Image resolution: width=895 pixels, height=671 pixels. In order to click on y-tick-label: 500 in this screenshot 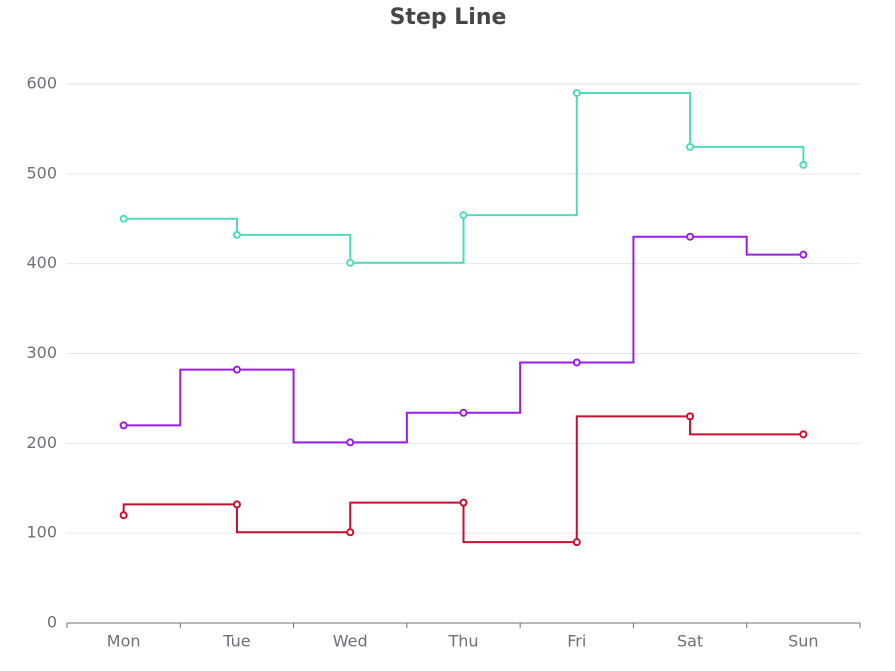, I will do `click(41, 172)`.